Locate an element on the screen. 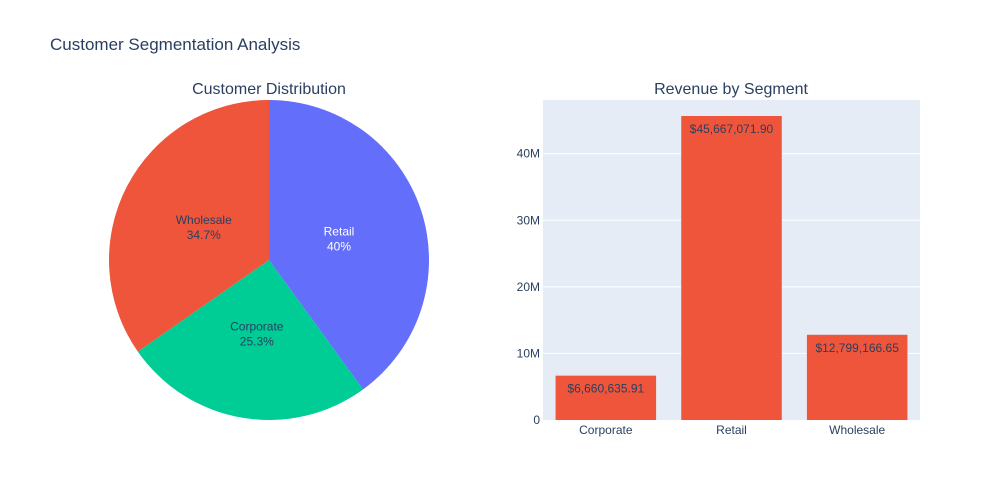 Image resolution: width=1000 pixels, height=500 pixels. bar-wholesale is located at coordinates (857, 377).